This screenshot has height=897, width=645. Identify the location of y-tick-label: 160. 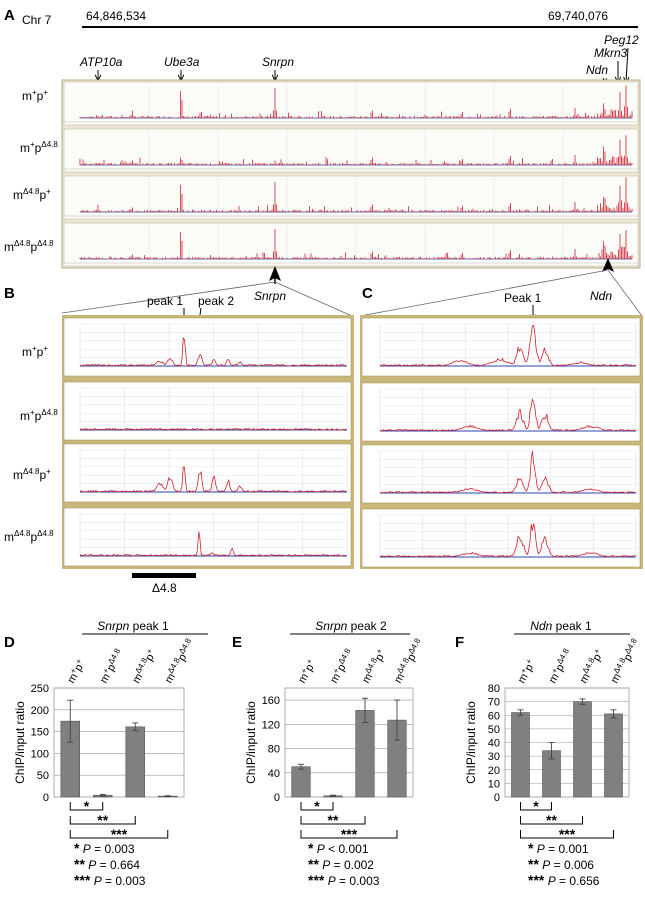
(271, 701).